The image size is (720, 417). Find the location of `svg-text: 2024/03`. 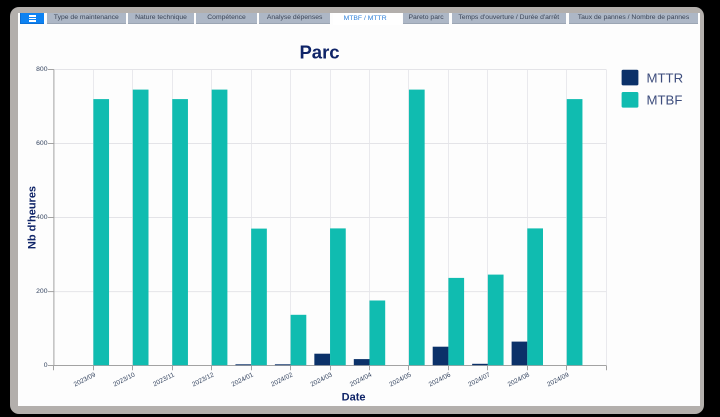

svg-text: 2024/03 is located at coordinates (321, 379).